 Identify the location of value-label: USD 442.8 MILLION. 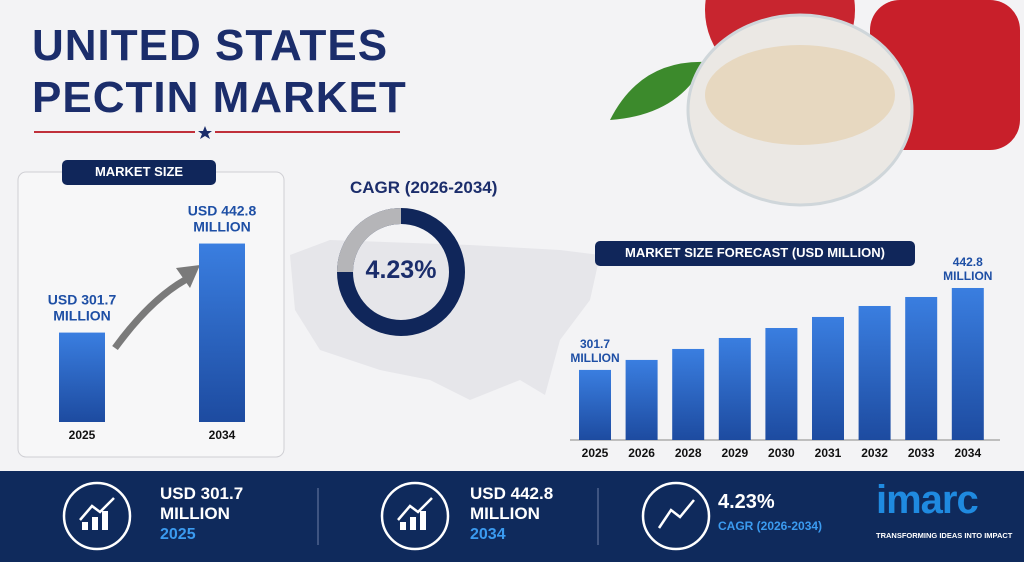
(222, 218).